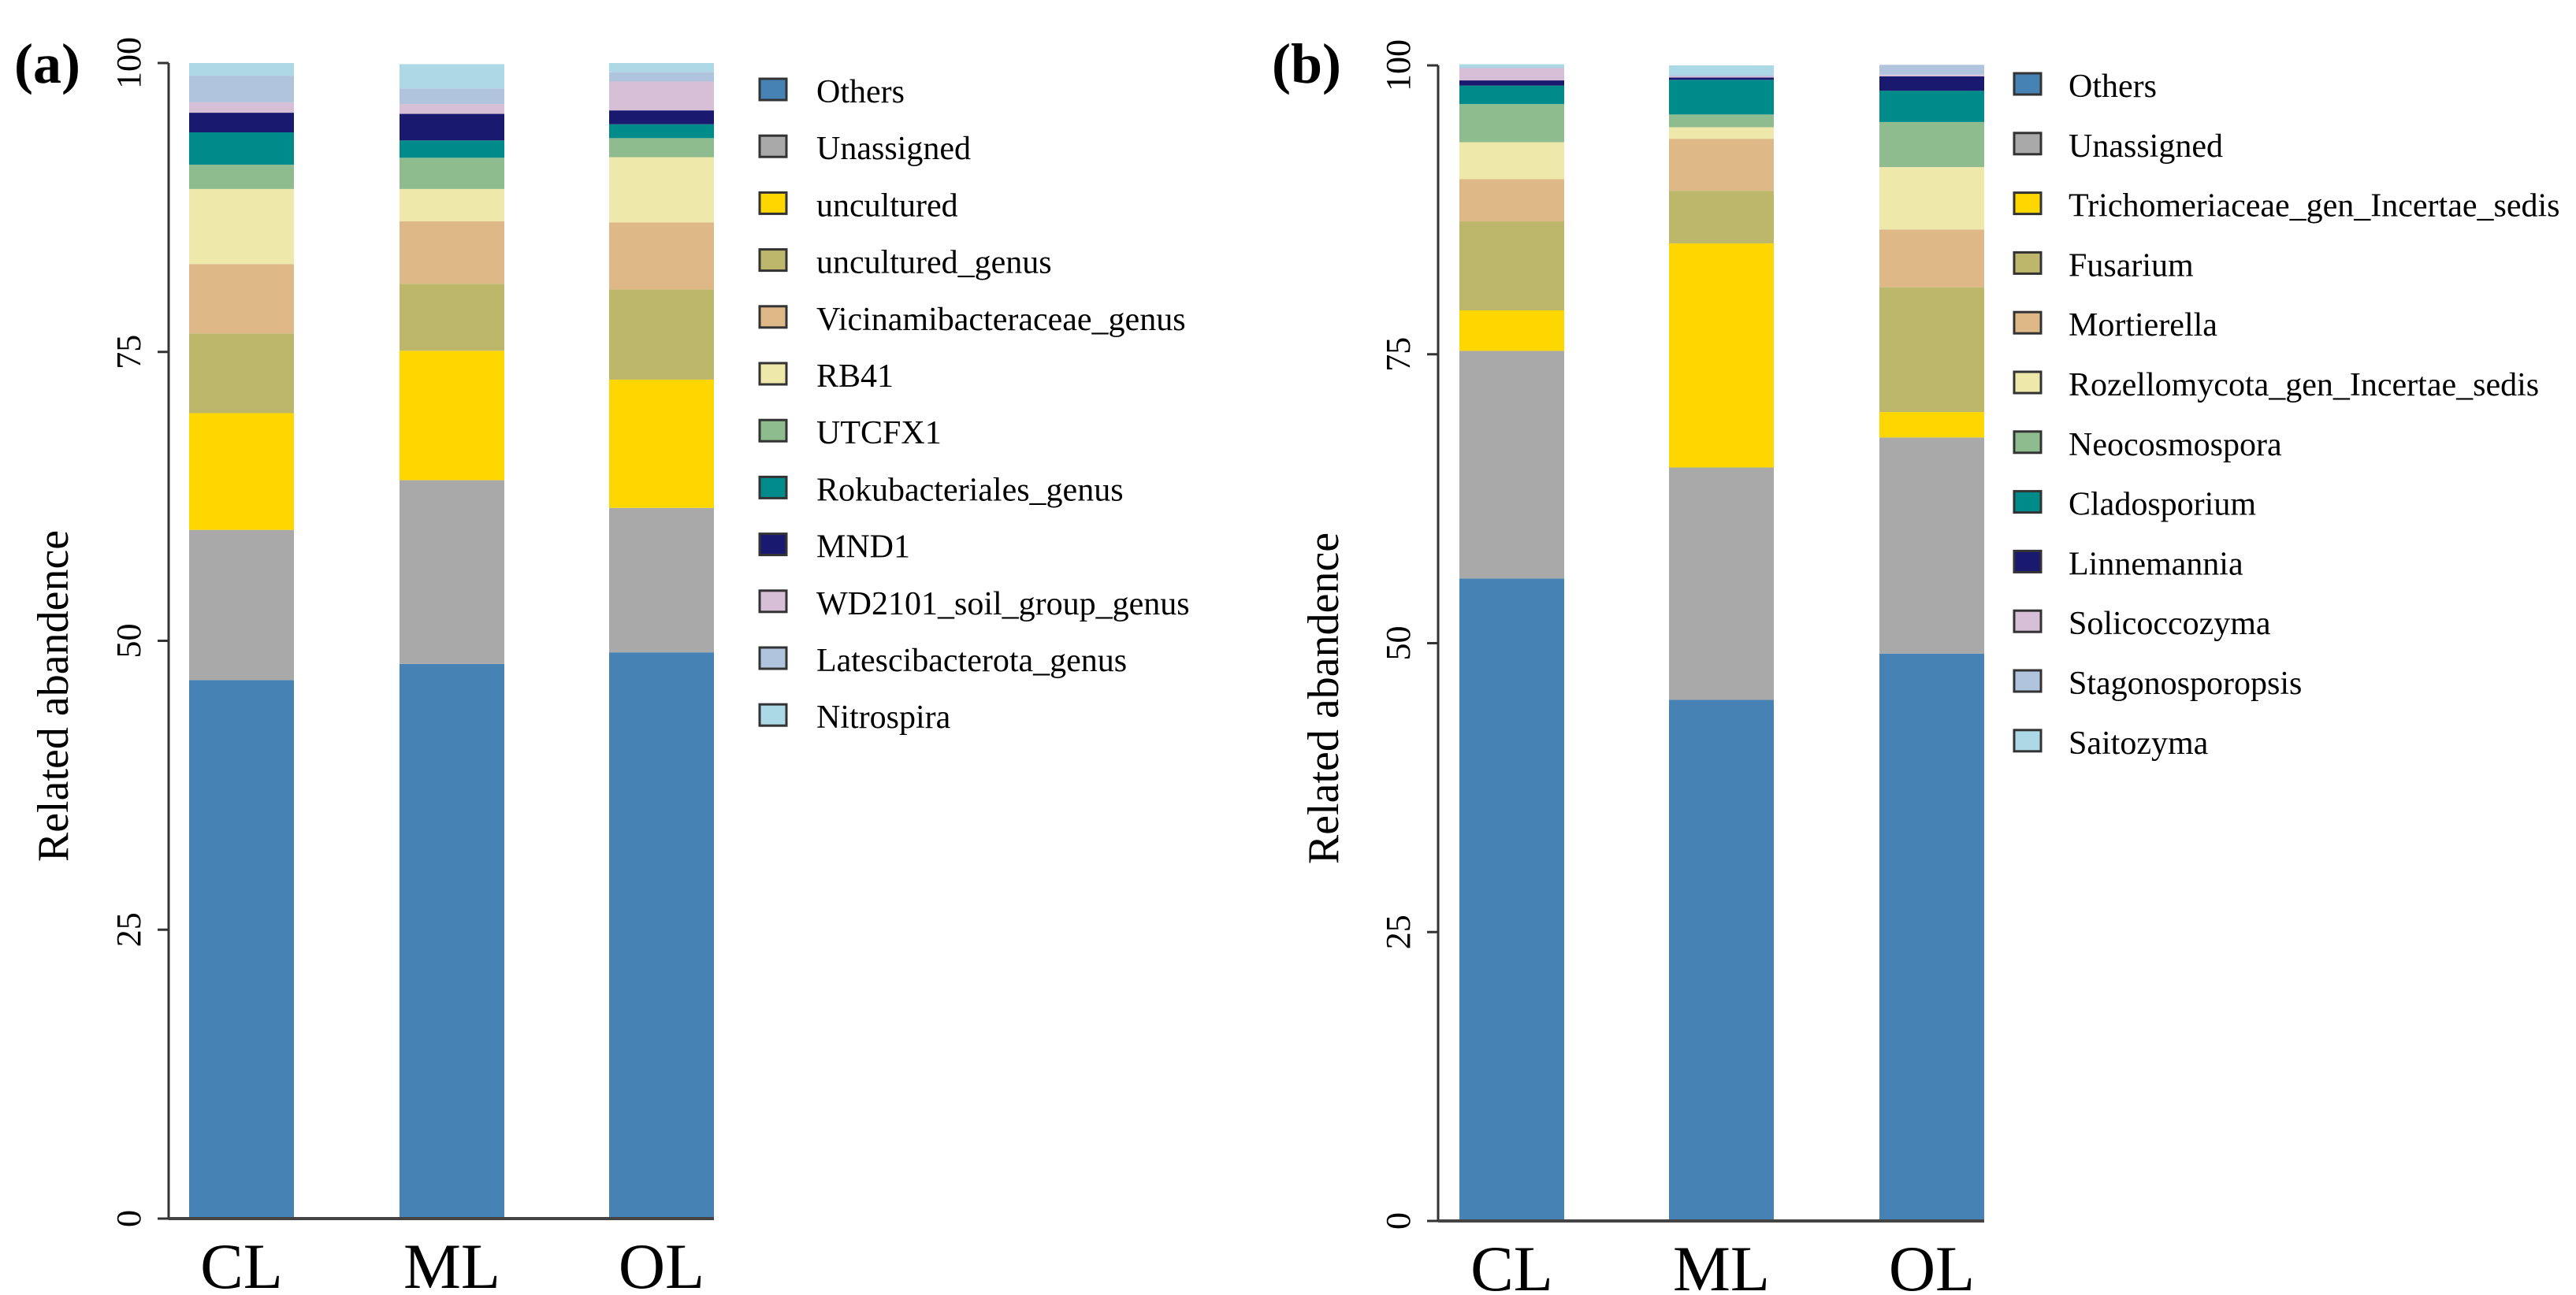 This screenshot has height=1295, width=2576. I want to click on legend-label: Mortierella, so click(2143, 325).